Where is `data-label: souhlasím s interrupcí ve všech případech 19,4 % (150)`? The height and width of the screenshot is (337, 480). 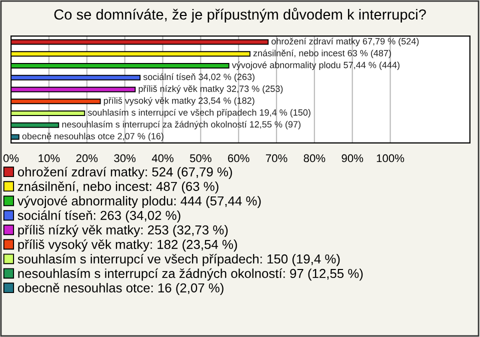 data-label: souhlasím s interrupcí ve všech případech 19,4 % (150) is located at coordinates (199, 113).